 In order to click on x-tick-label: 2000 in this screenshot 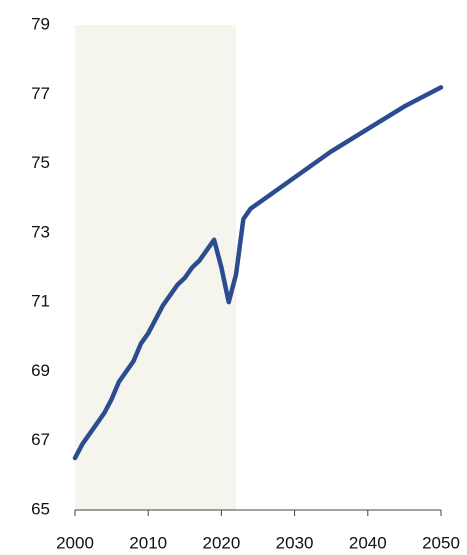, I will do `click(75, 542)`.